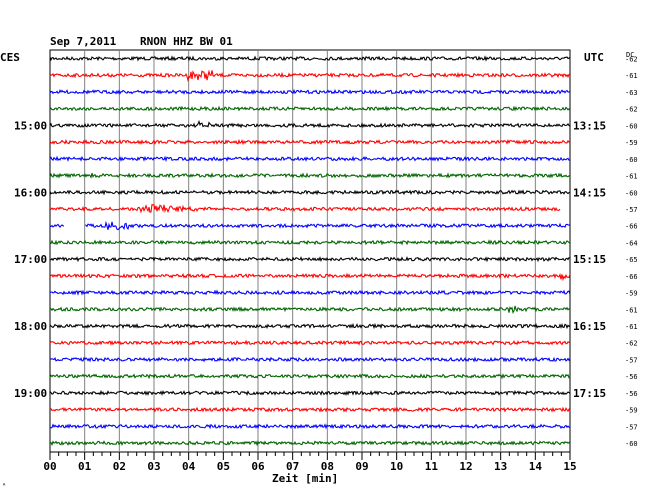 This screenshot has width=650, height=494. What do you see at coordinates (631, 243) in the screenshot?
I see `dc-offset-label: -64` at bounding box center [631, 243].